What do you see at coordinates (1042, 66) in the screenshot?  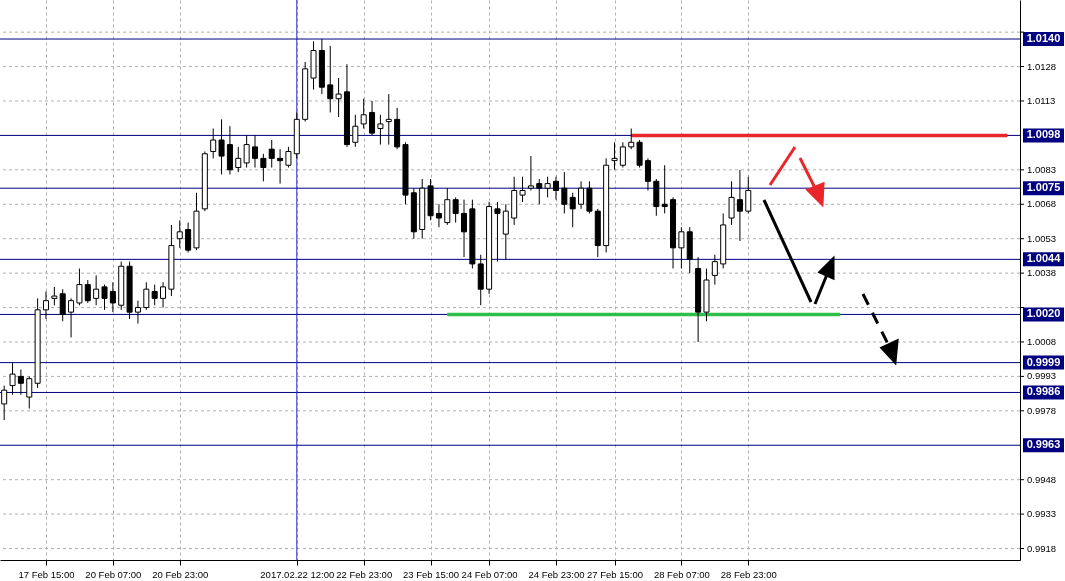 I see `y-tick-label: 1.0128` at bounding box center [1042, 66].